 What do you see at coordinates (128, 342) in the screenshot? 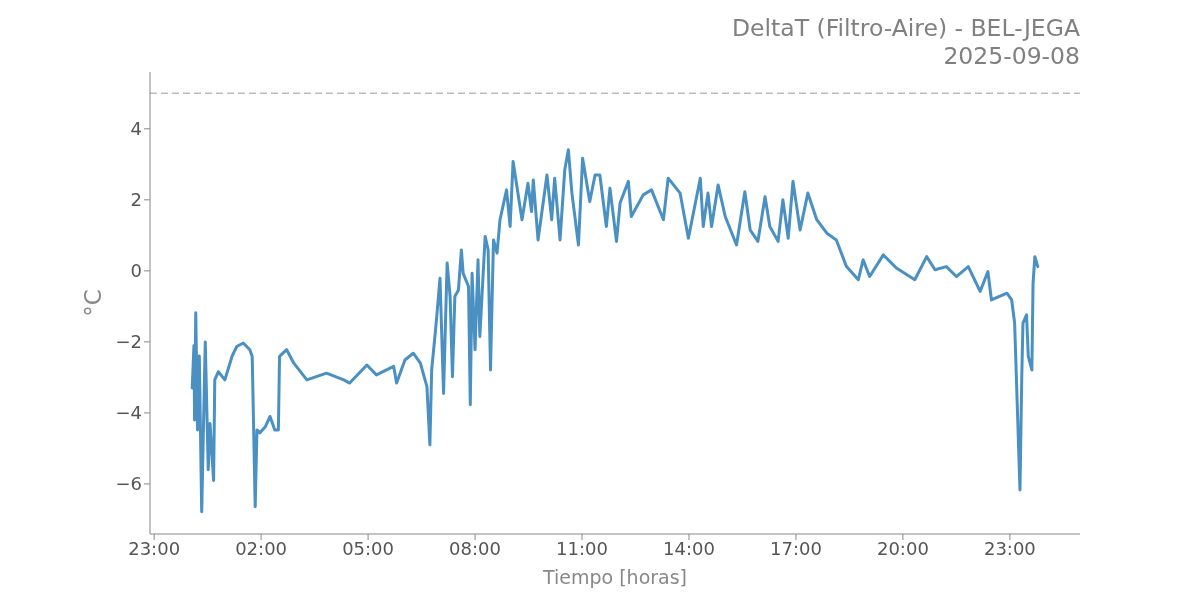
I see `y-tick-label: −2` at bounding box center [128, 342].